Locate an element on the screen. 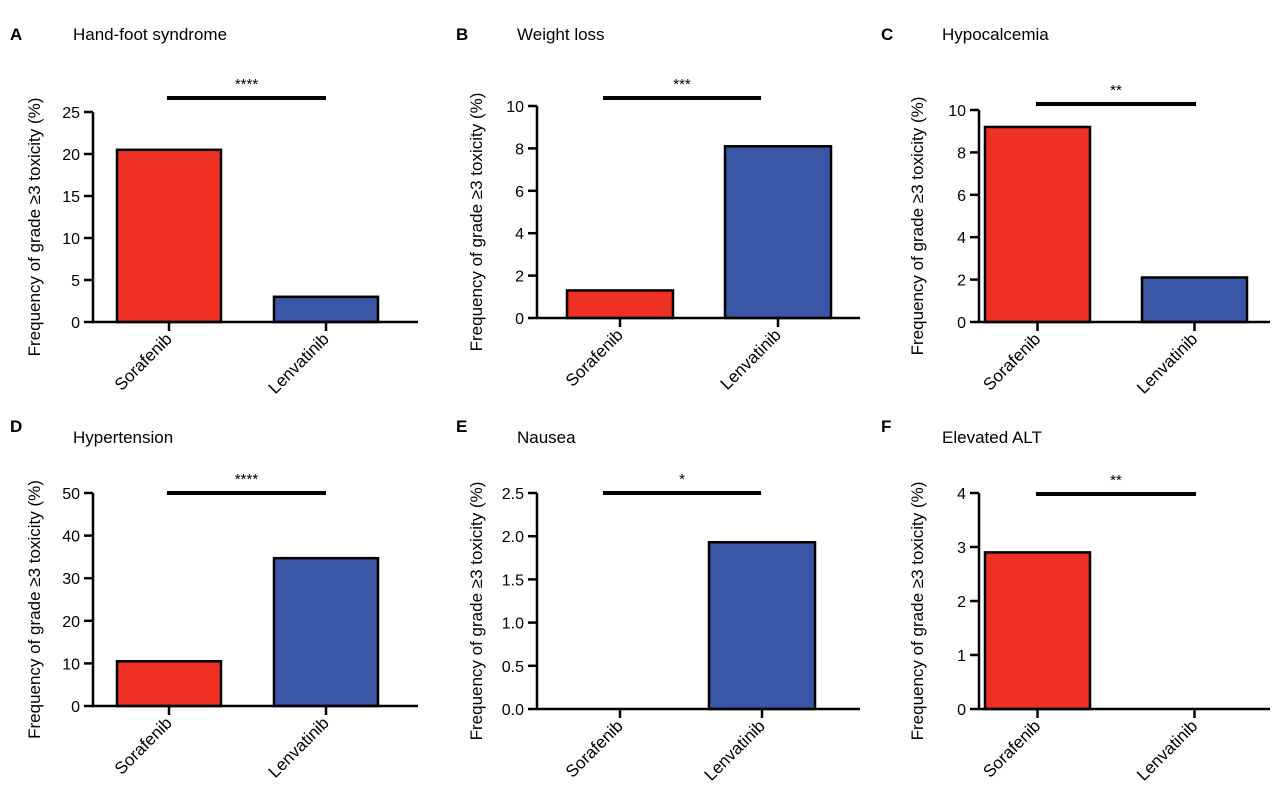 Image resolution: width=1273 pixels, height=796 pixels. y-tick-label: 40 is located at coordinates (71, 537).